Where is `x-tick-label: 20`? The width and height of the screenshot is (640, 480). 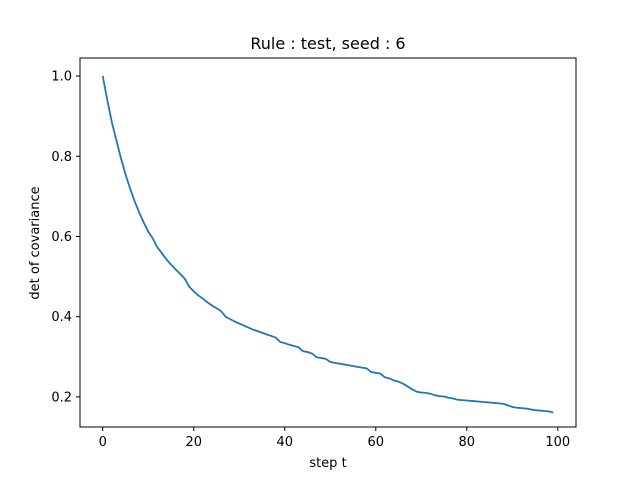 x-tick-label: 20 is located at coordinates (193, 442).